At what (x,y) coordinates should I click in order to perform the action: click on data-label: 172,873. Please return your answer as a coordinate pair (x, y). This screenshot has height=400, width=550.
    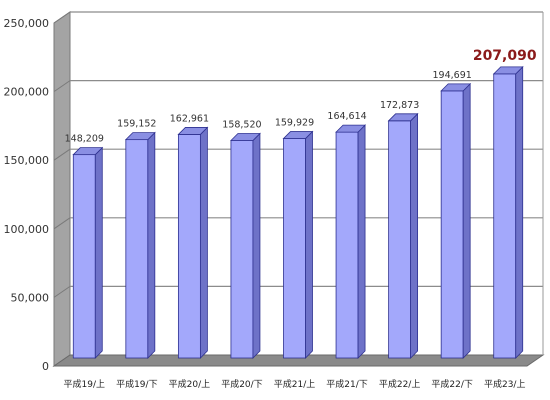
    Looking at the image, I should click on (399, 105).